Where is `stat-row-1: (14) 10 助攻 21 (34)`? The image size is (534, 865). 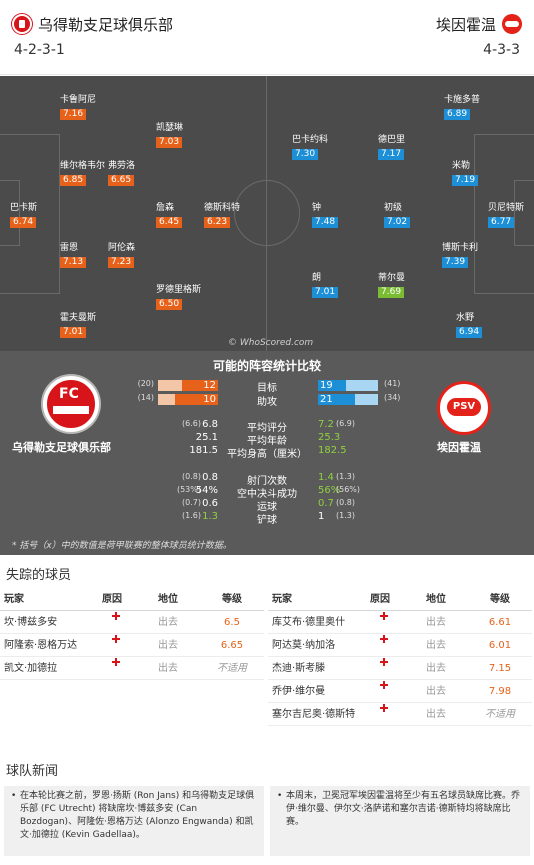 stat-row-1: (14) 10 助攻 21 (34) is located at coordinates (267, 400).